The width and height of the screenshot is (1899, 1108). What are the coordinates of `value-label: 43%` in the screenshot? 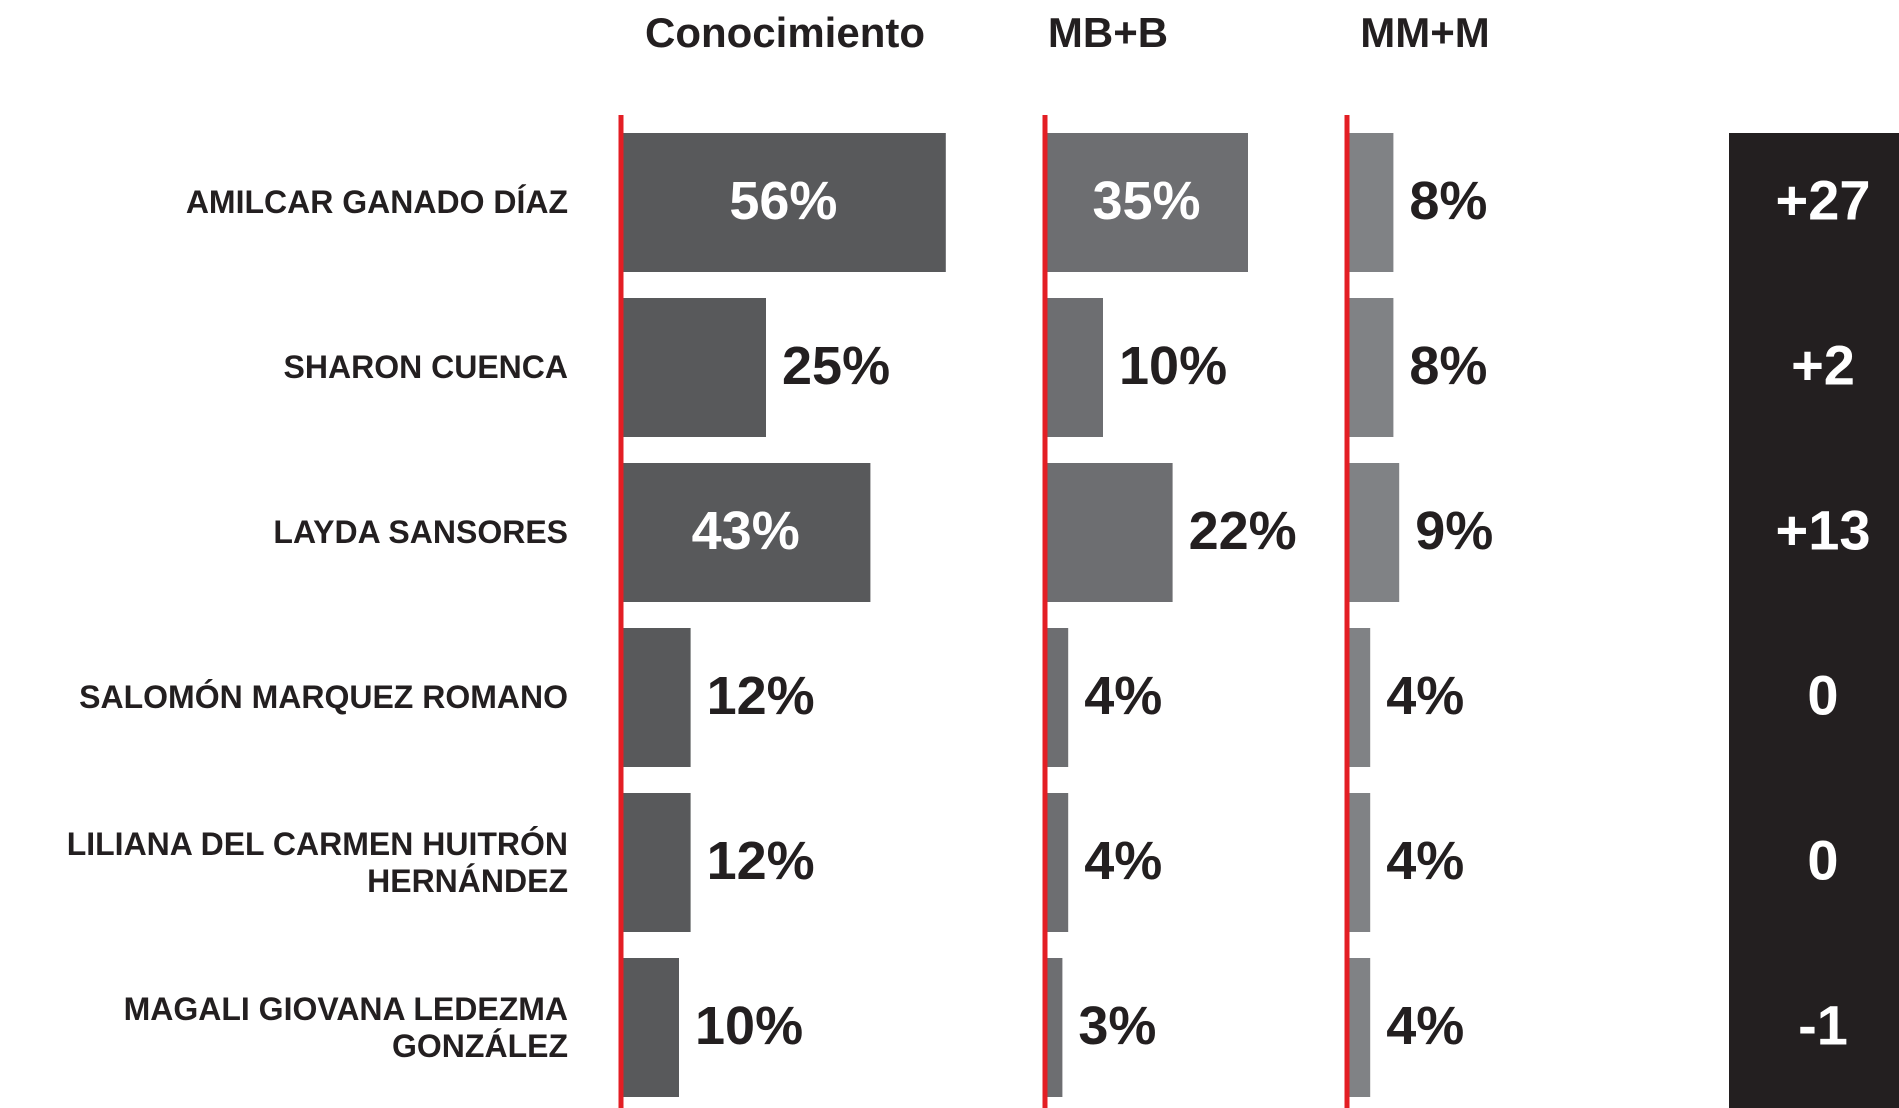 It's located at (746, 531).